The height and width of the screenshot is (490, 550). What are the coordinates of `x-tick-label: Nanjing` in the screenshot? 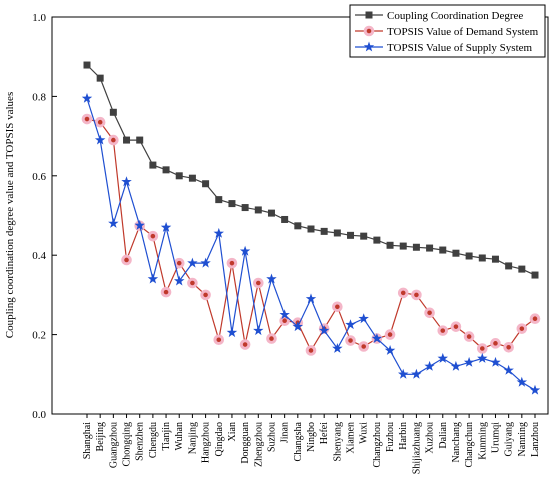 It's located at (192, 438).